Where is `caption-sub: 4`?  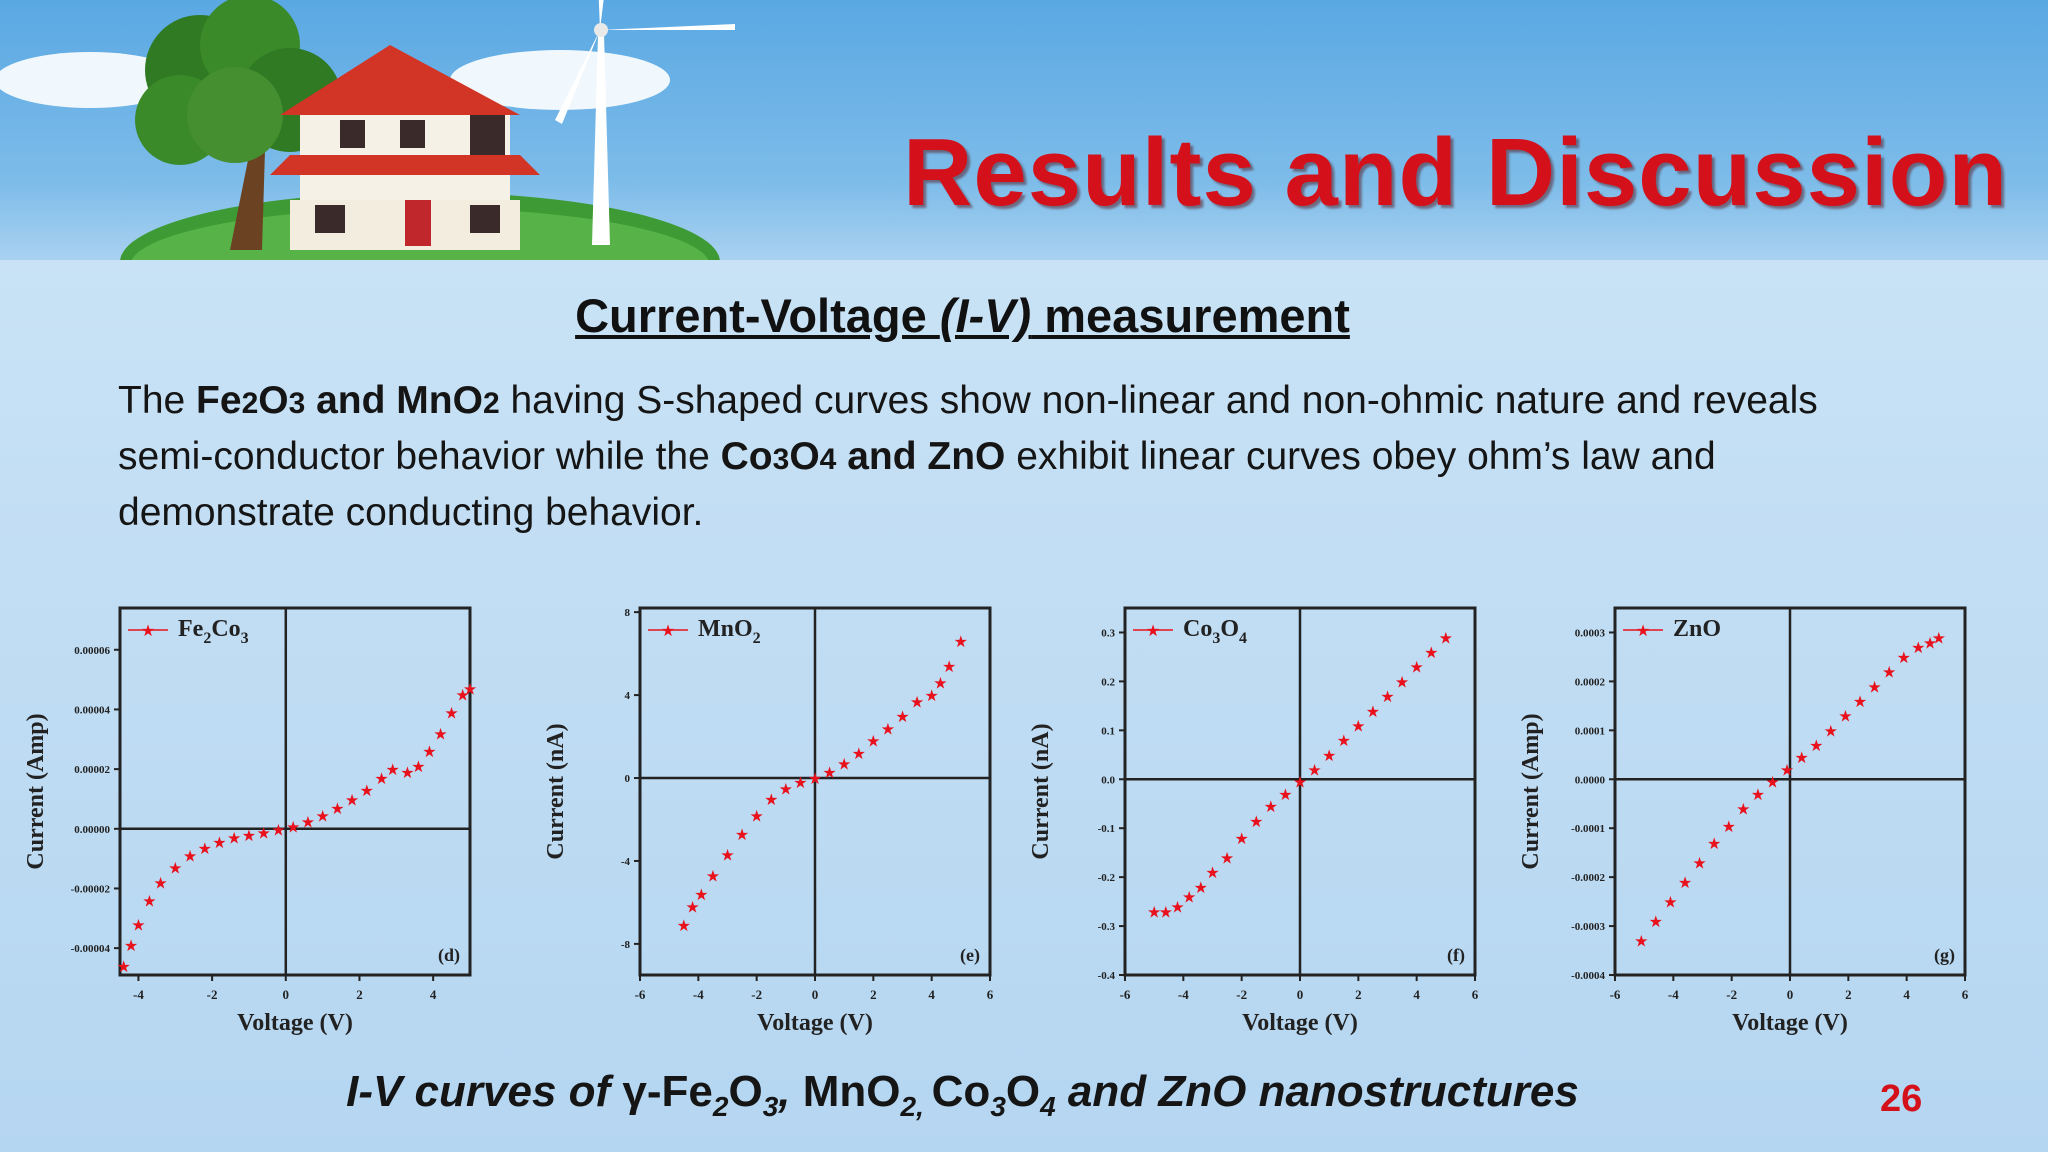 caption-sub: 4 is located at coordinates (1048, 1106).